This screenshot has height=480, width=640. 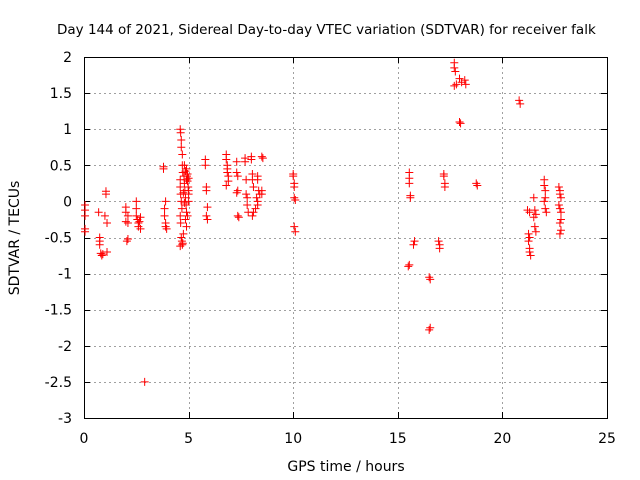 What do you see at coordinates (58, 383) in the screenshot?
I see `y-tick-label: -2.5` at bounding box center [58, 383].